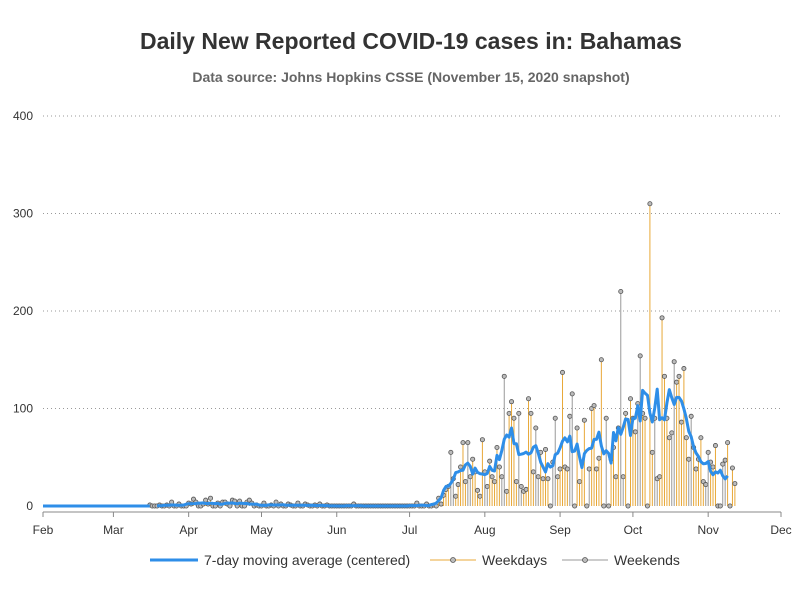 This screenshot has height=600, width=800. I want to click on legend-label: Weekdays, so click(514, 560).